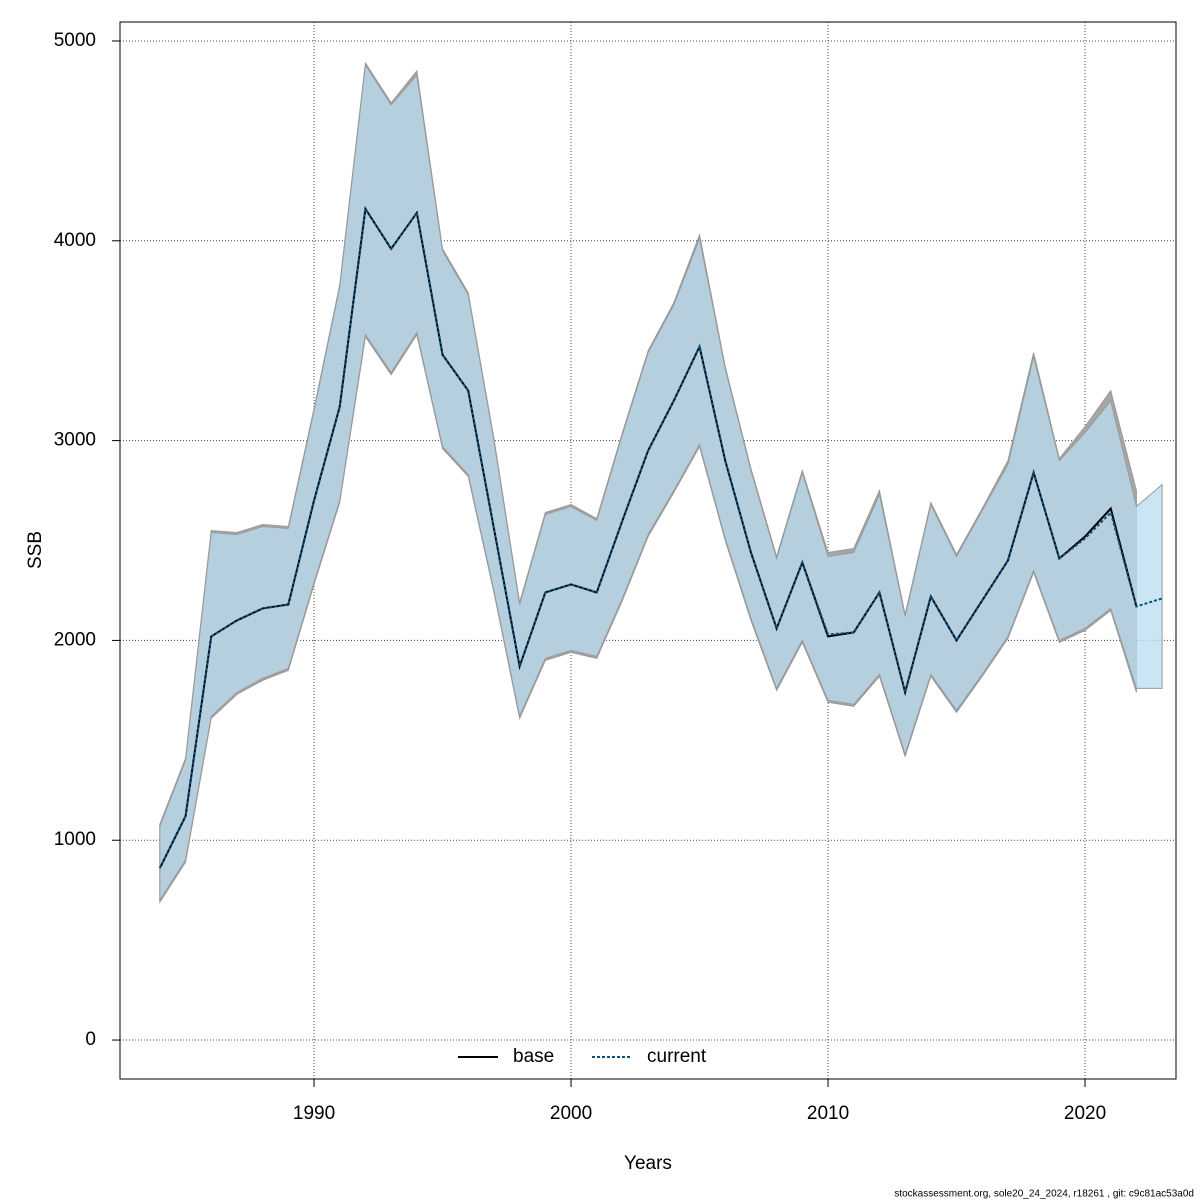  Describe the element at coordinates (677, 1056) in the screenshot. I see `legend-label: current` at that location.